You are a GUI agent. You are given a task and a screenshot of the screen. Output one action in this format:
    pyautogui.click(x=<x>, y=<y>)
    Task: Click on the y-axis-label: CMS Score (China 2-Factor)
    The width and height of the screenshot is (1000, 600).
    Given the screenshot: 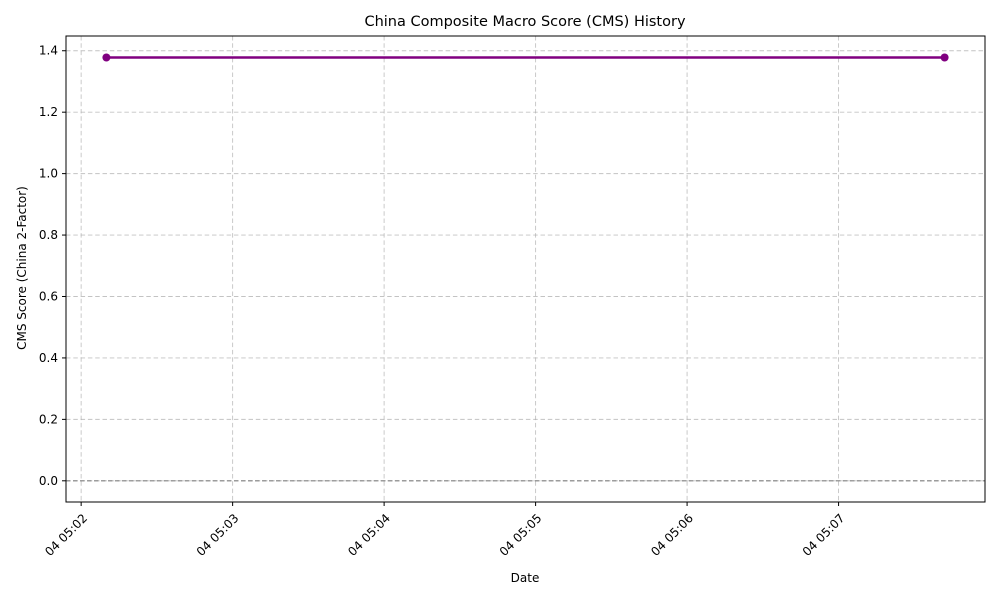 What is the action you would take?
    pyautogui.click(x=22, y=268)
    